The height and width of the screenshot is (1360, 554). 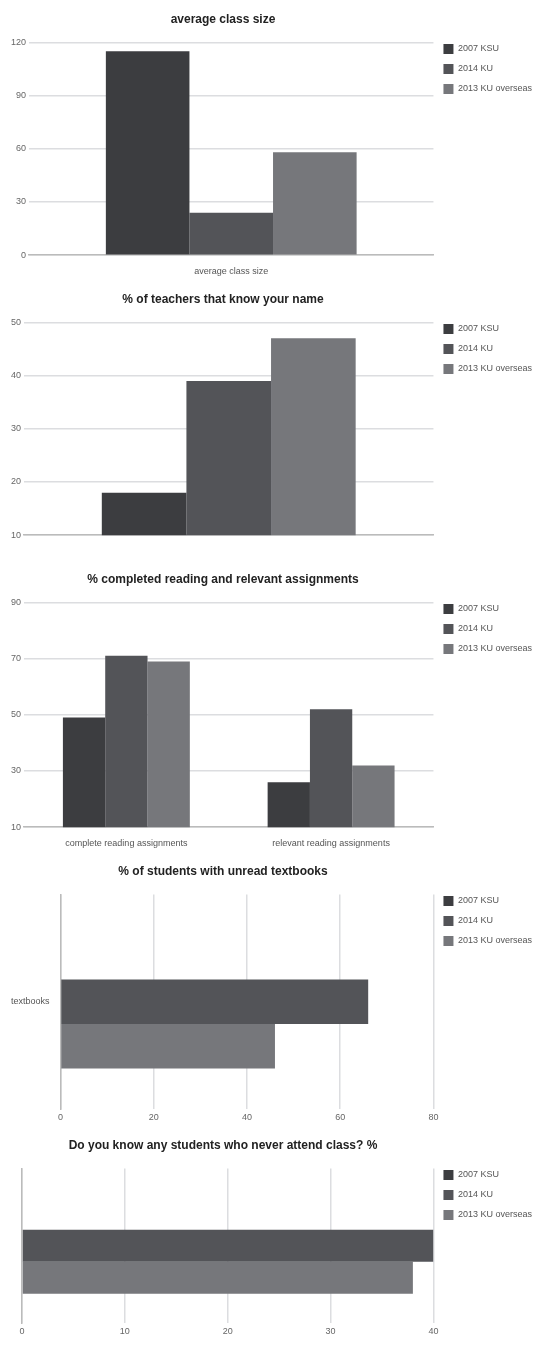 What do you see at coordinates (18, 41) in the screenshot?
I see `y-tick-label: 120` at bounding box center [18, 41].